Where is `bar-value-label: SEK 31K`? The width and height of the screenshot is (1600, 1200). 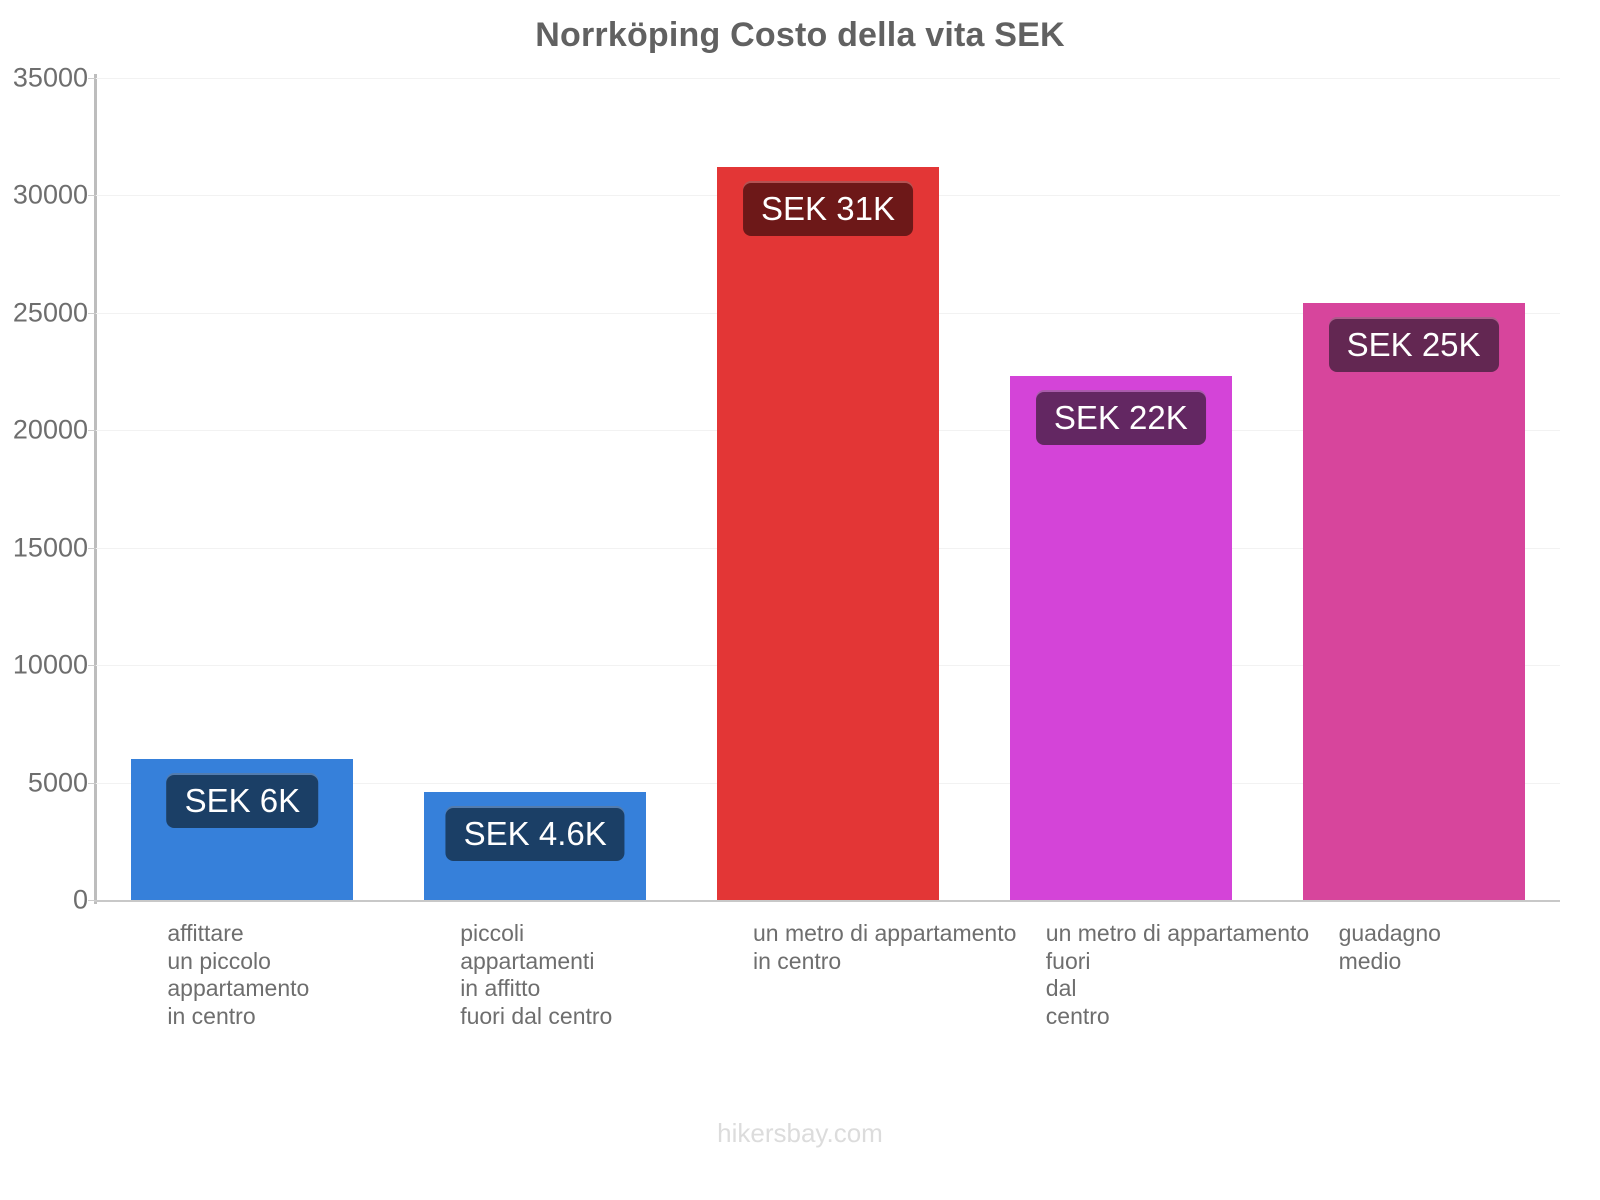 bar-value-label: SEK 31K is located at coordinates (828, 210).